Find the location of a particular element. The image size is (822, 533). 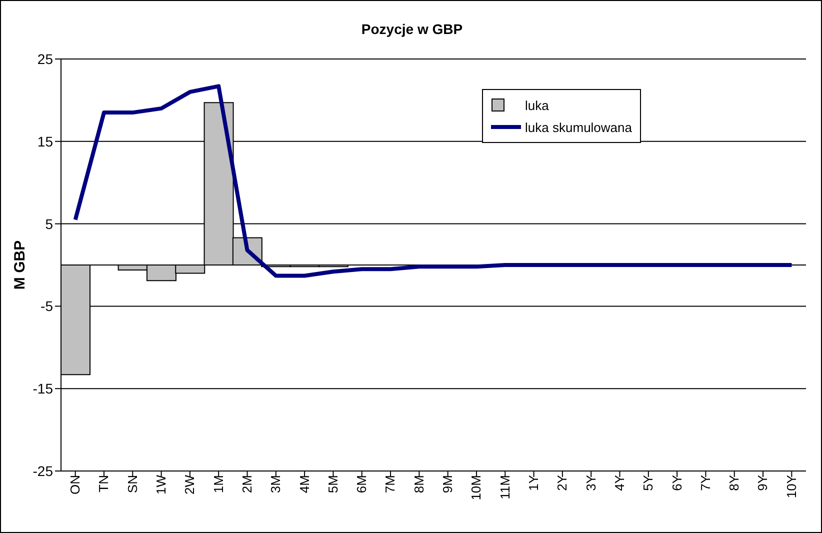

x-tick-label: 9Y is located at coordinates (762, 482).